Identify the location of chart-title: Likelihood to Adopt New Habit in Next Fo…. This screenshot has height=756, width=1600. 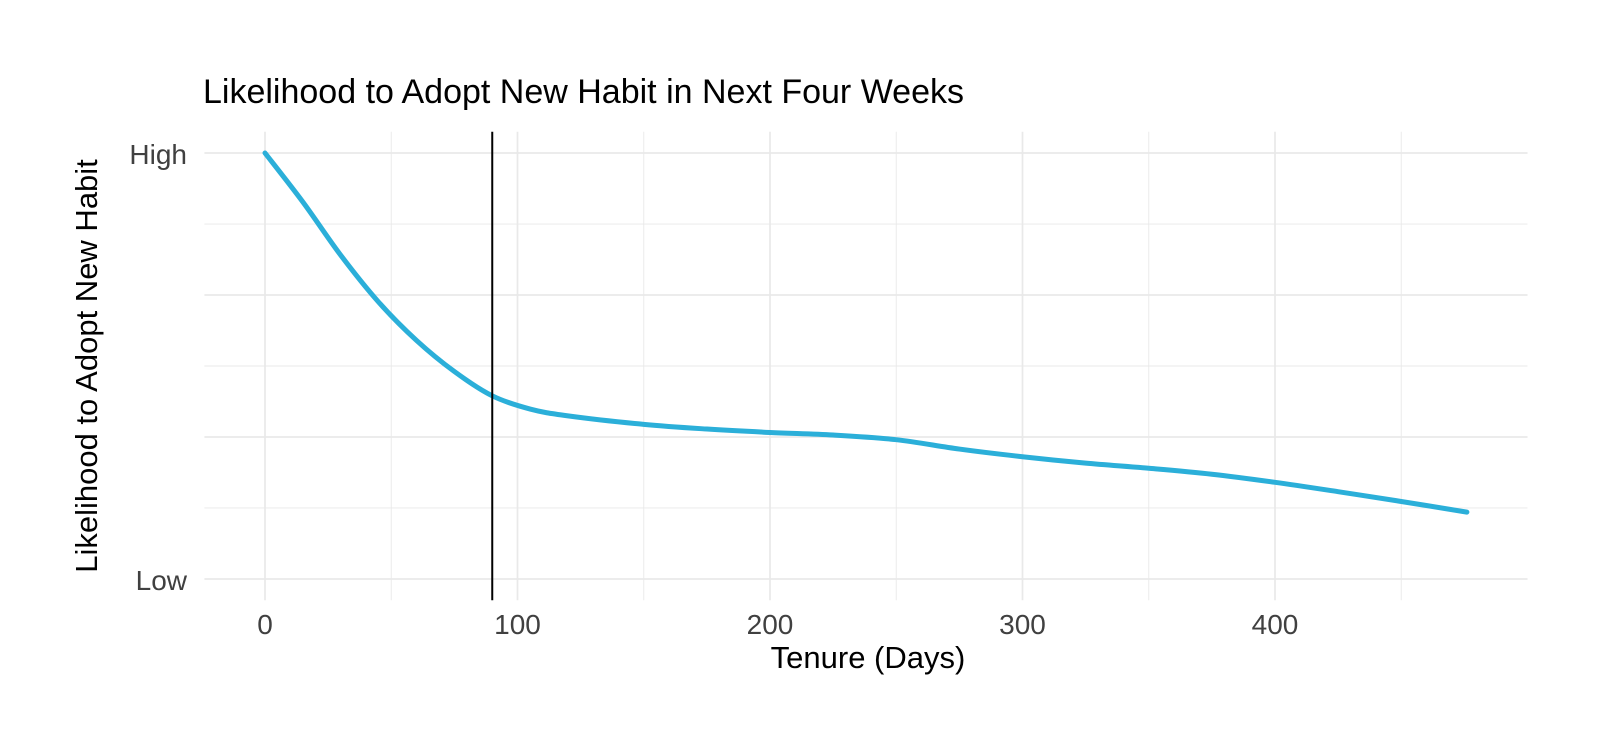
(583, 92).